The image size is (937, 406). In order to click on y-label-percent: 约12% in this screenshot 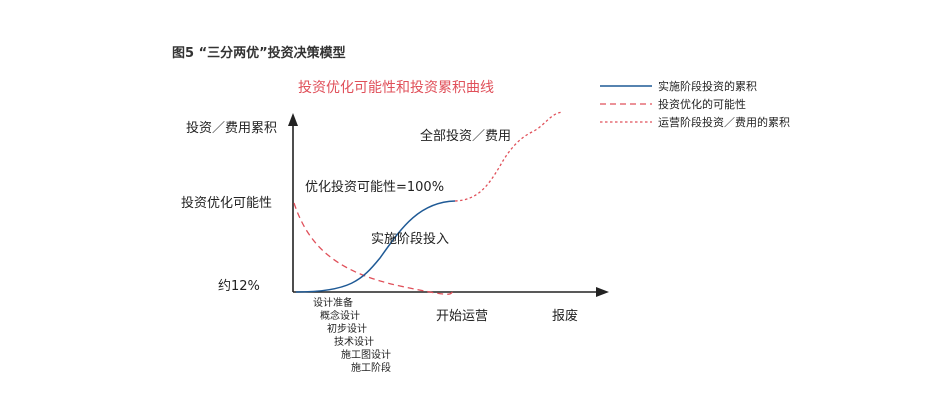, I will do `click(239, 286)`.